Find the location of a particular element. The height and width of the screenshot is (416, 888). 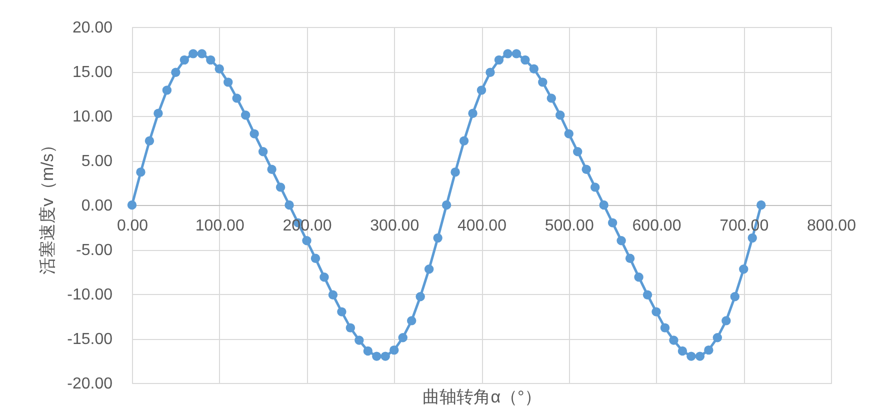

x-tick-label: 500.00 is located at coordinates (569, 226).